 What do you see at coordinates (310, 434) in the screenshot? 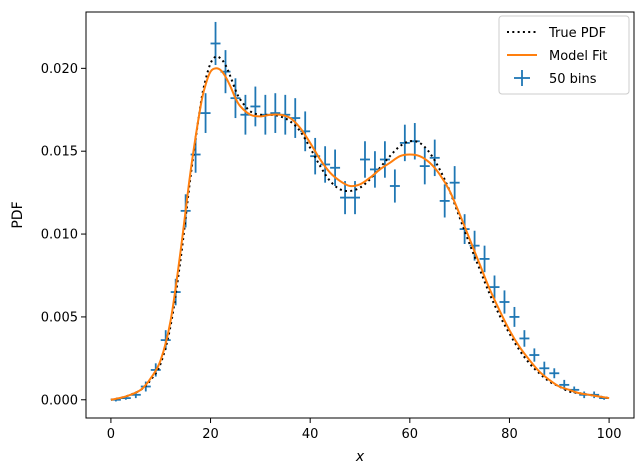
I see `x-tick-label: 40` at bounding box center [310, 434].